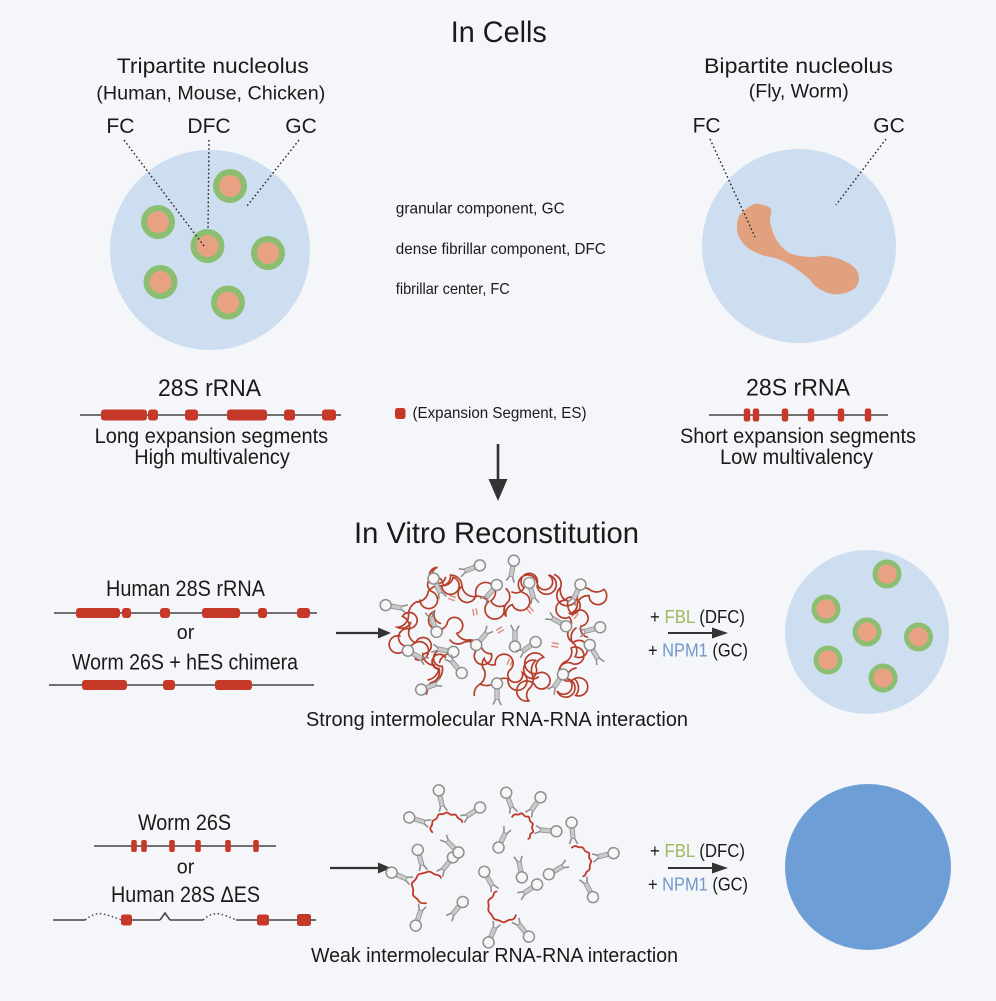 The height and width of the screenshot is (1001, 996). What do you see at coordinates (496, 533) in the screenshot?
I see `svg-text: In Vitro Reconstitution` at bounding box center [496, 533].